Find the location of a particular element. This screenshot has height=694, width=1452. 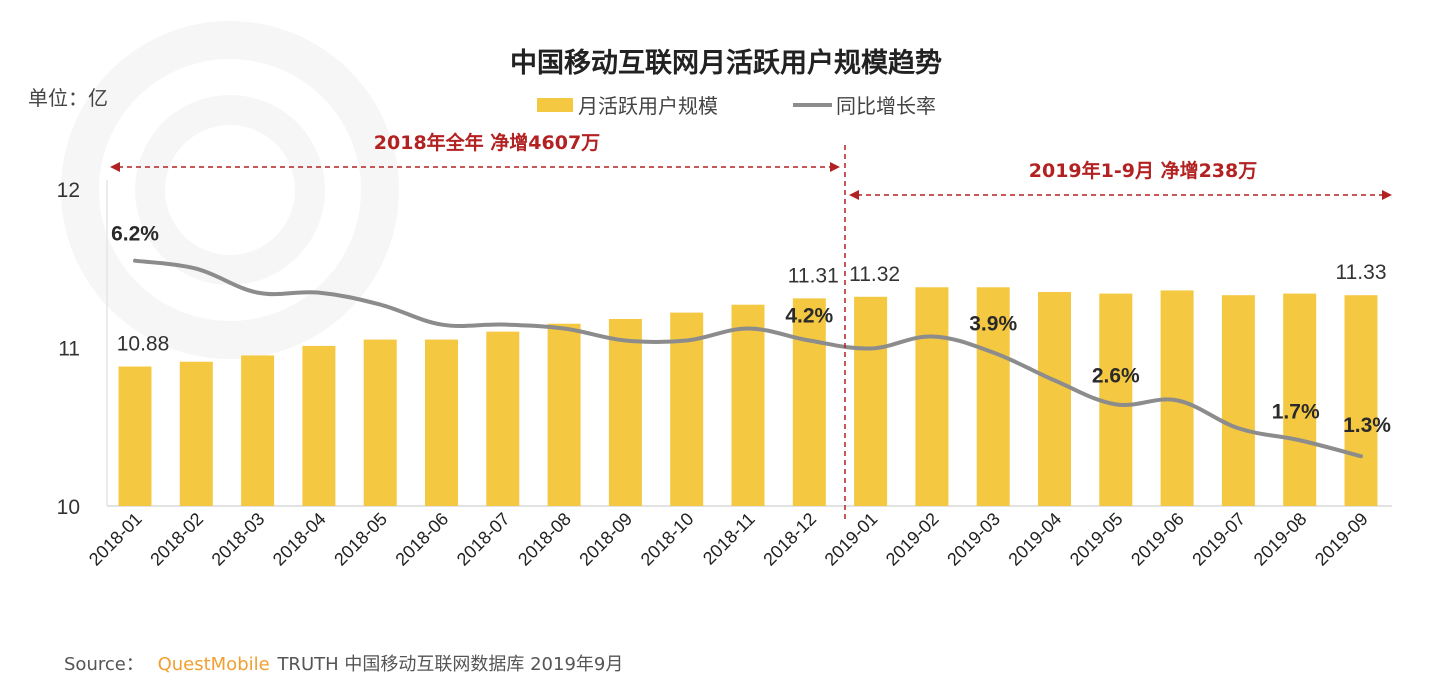

source-text: TRUTH 中国移动互联网数据库 2019年9月 is located at coordinates (449, 664).